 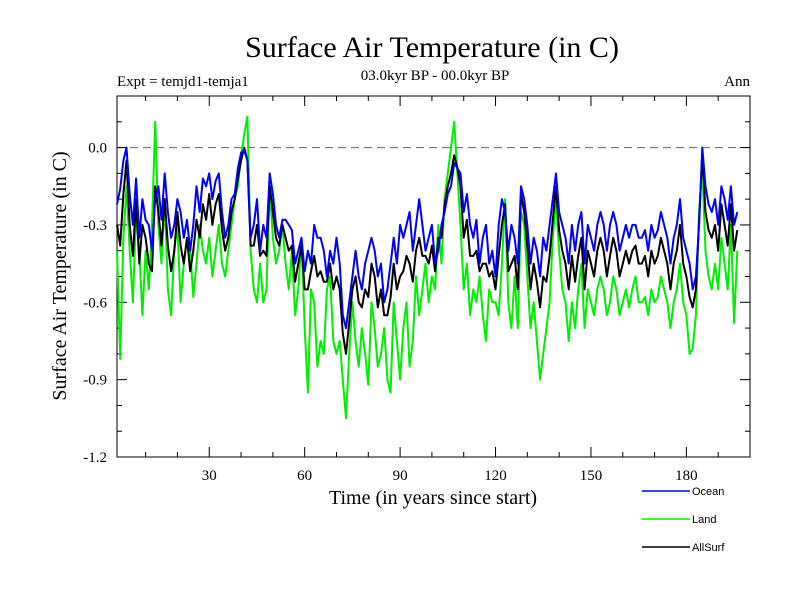 What do you see at coordinates (708, 492) in the screenshot?
I see `legend-ocean-label: Ocean` at bounding box center [708, 492].